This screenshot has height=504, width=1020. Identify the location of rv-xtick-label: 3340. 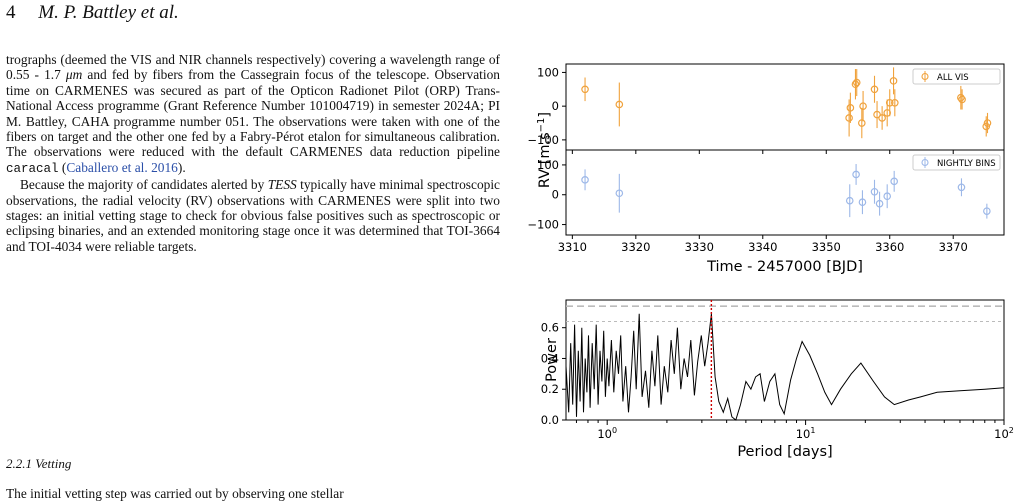
(762, 247).